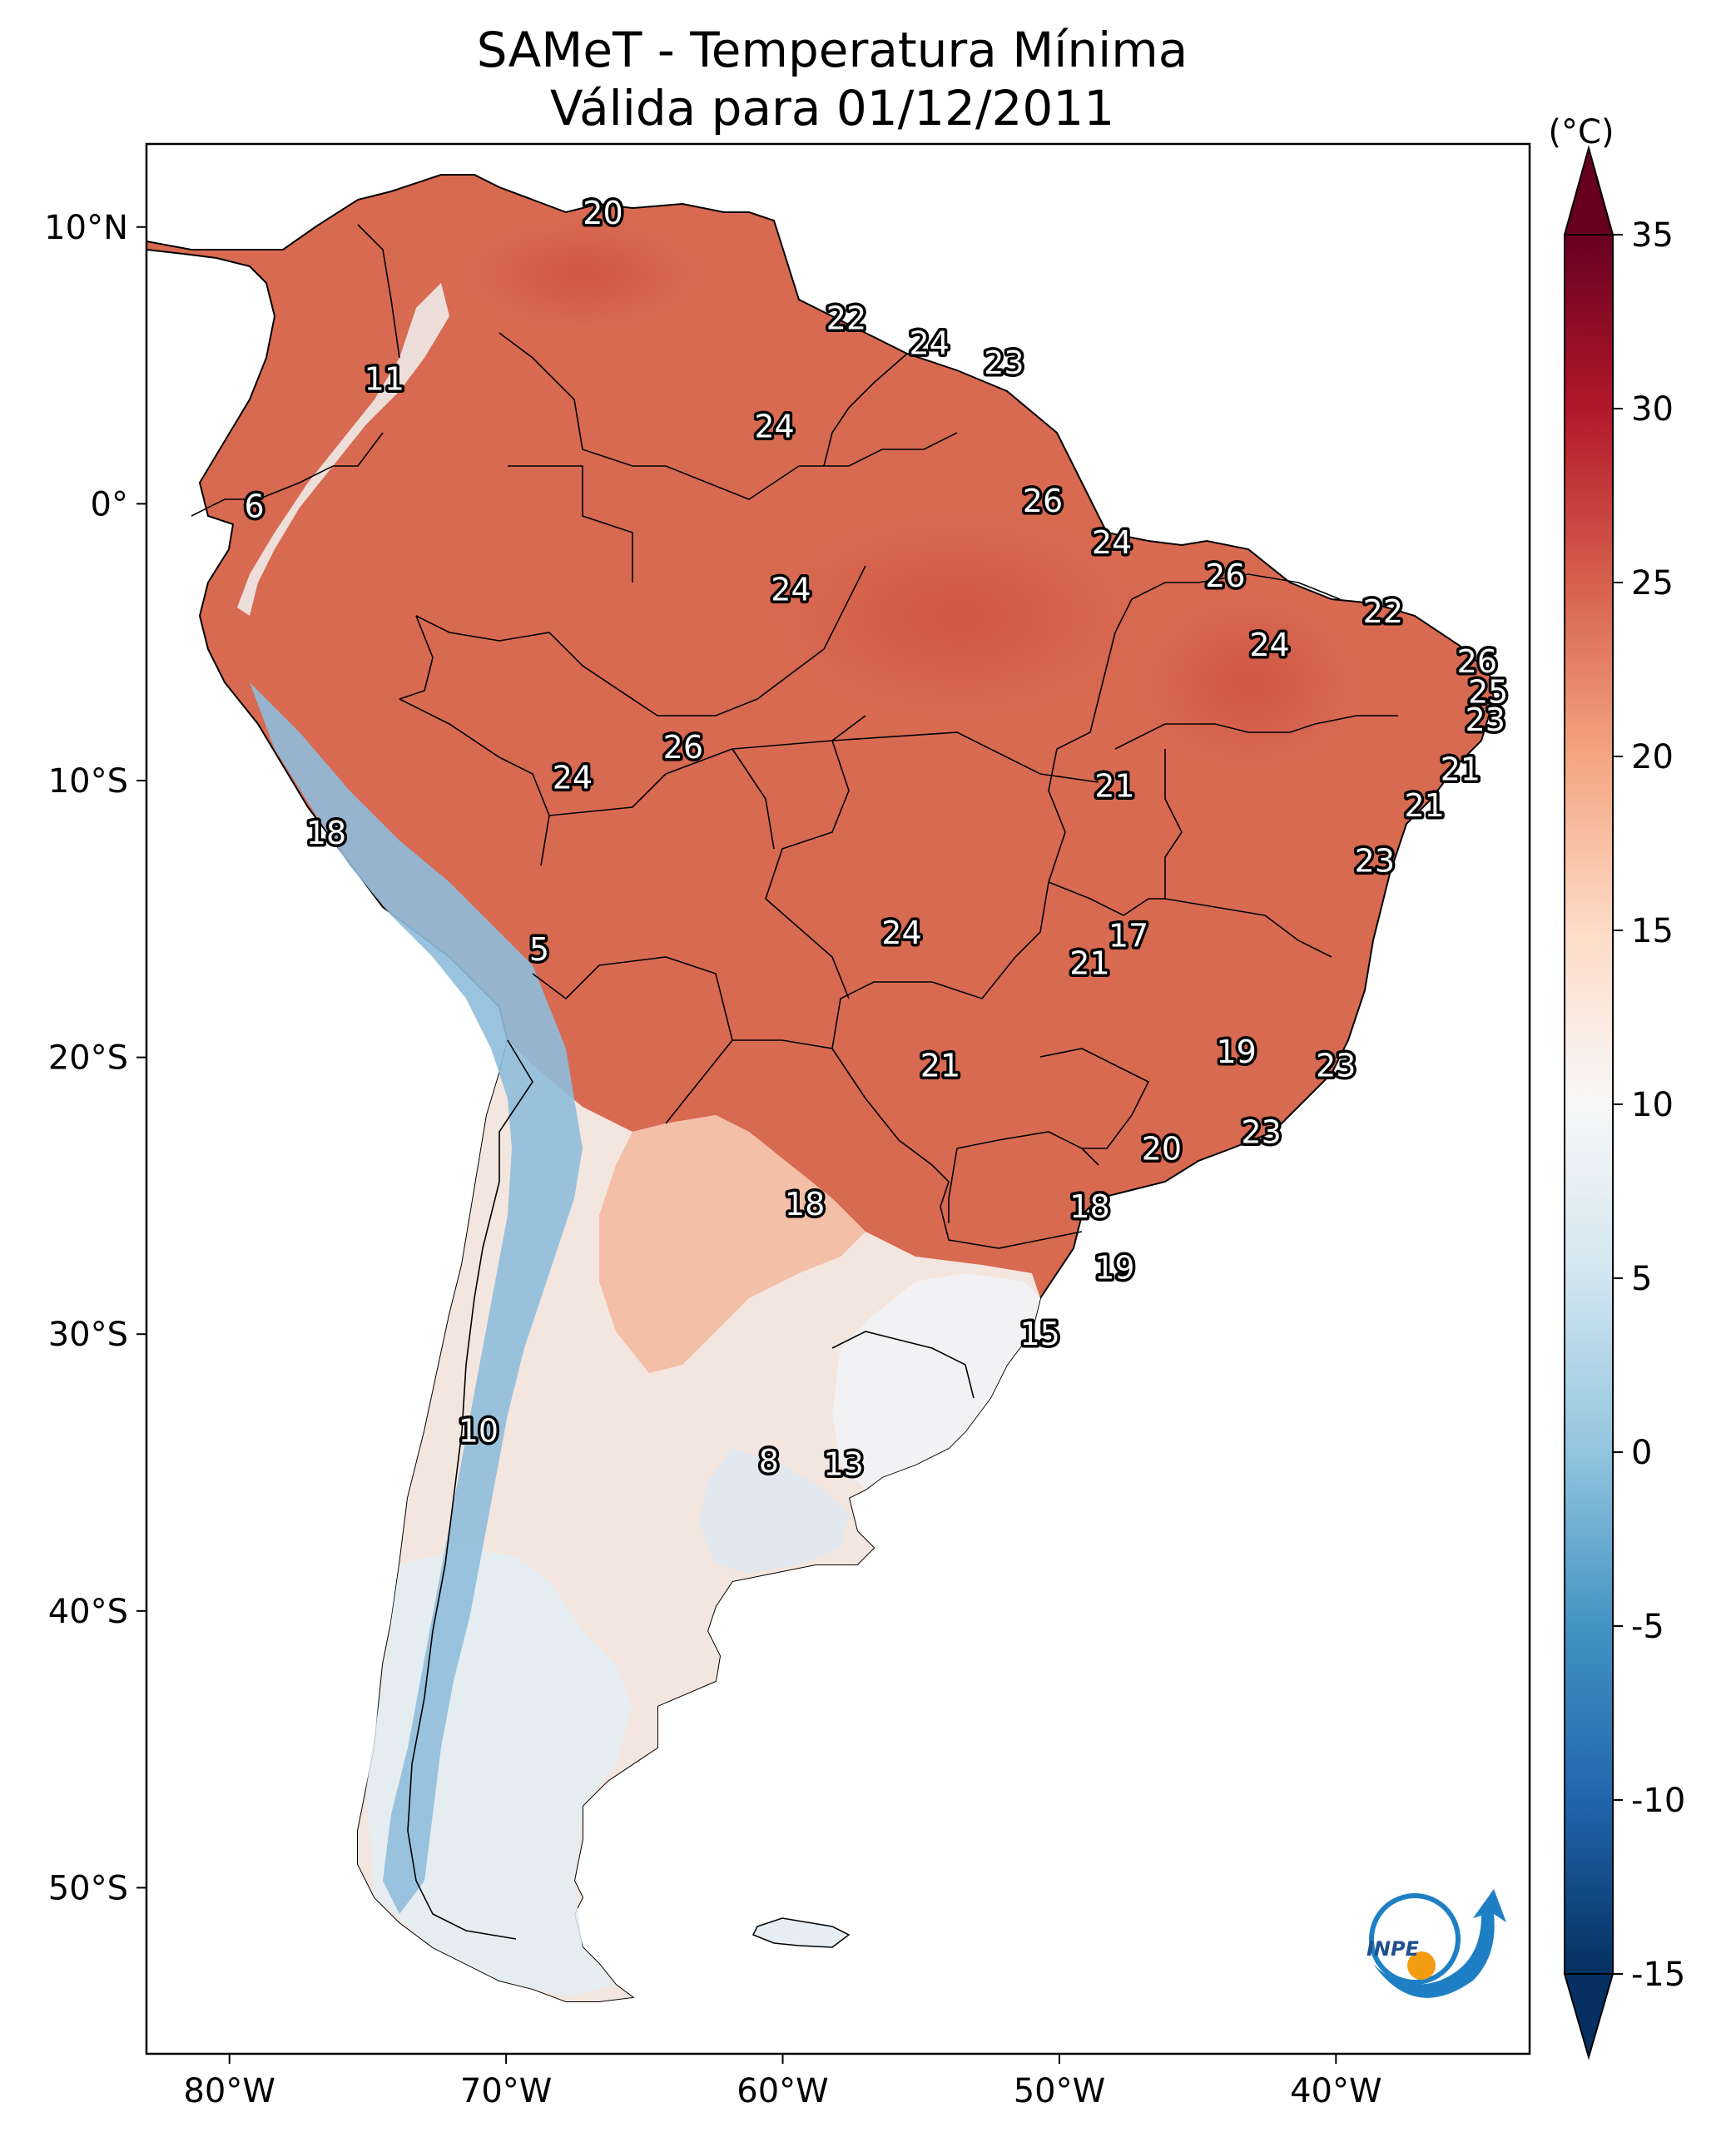  What do you see at coordinates (1652, 1105) in the screenshot?
I see `colorbar-tick-label: 10` at bounding box center [1652, 1105].